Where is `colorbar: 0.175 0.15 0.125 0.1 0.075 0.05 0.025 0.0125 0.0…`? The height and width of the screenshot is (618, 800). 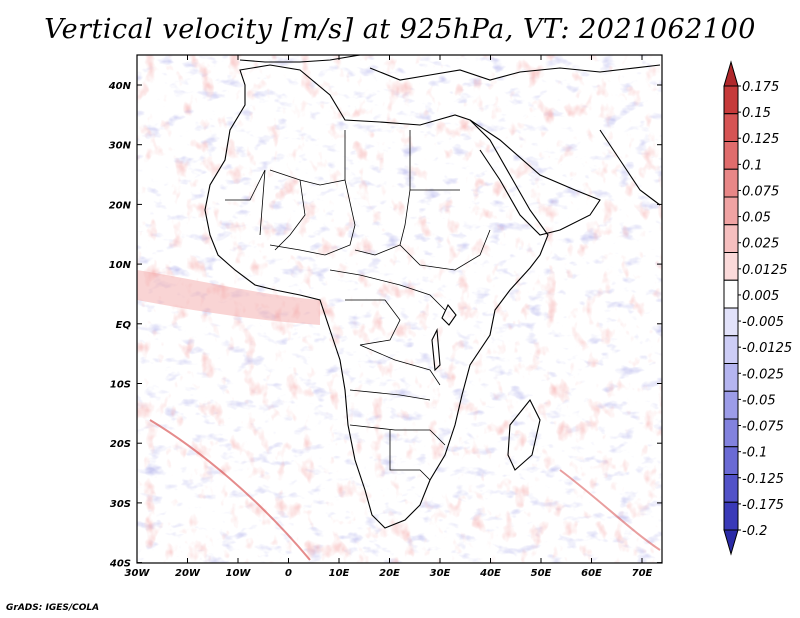
colorbar: 0.175 0.15 0.125 0.1 0.075 0.05 0.025 0.0125 0.0… is located at coordinates (757, 308).